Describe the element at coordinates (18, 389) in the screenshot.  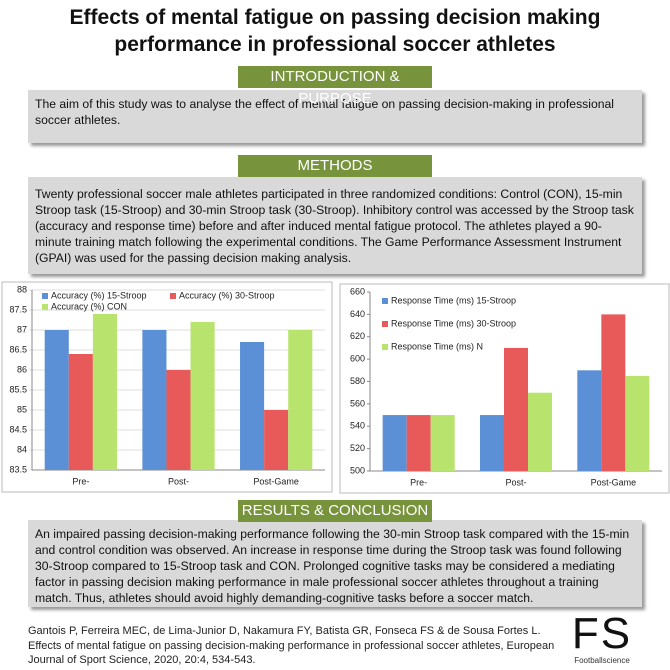
I see `y-tick-label: 85.5` at that location.